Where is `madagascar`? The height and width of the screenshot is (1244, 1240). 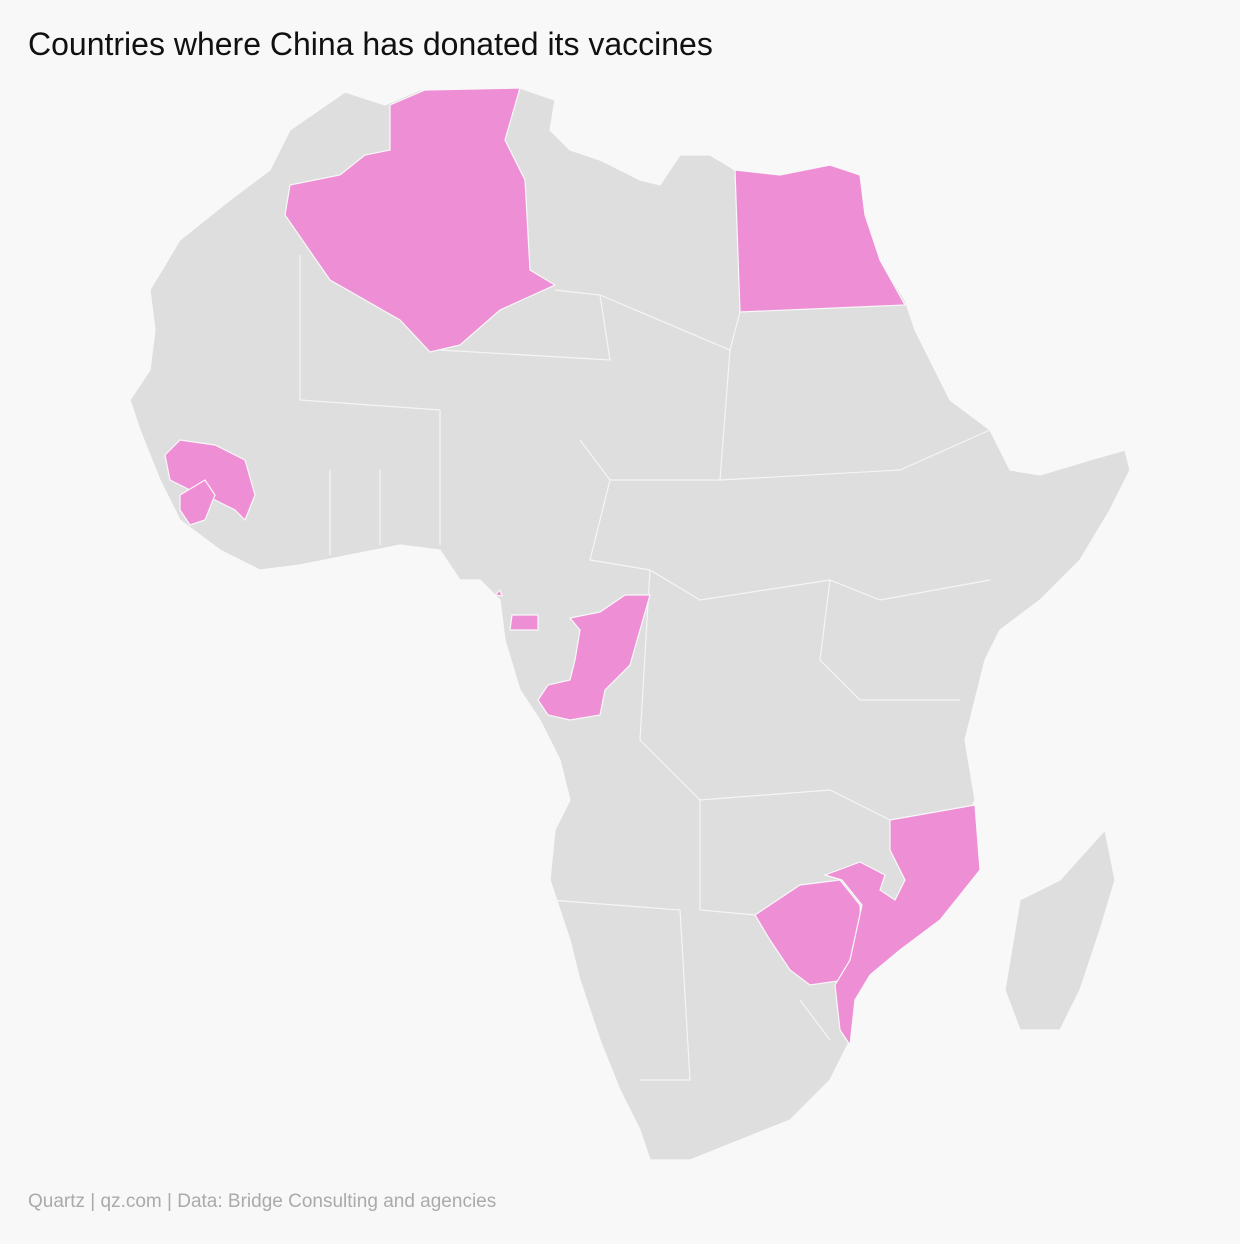
madagascar is located at coordinates (1060, 929).